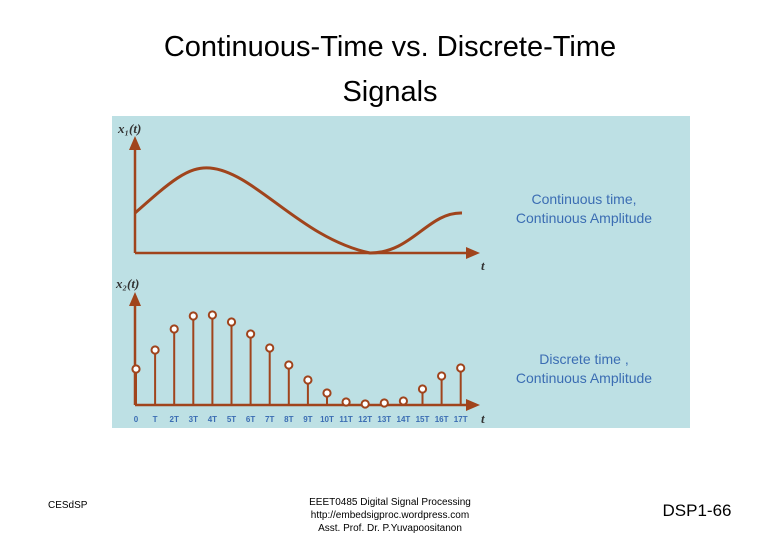 This screenshot has height=540, width=780. Describe the element at coordinates (288, 419) in the screenshot. I see `tick-label: 8T` at that location.